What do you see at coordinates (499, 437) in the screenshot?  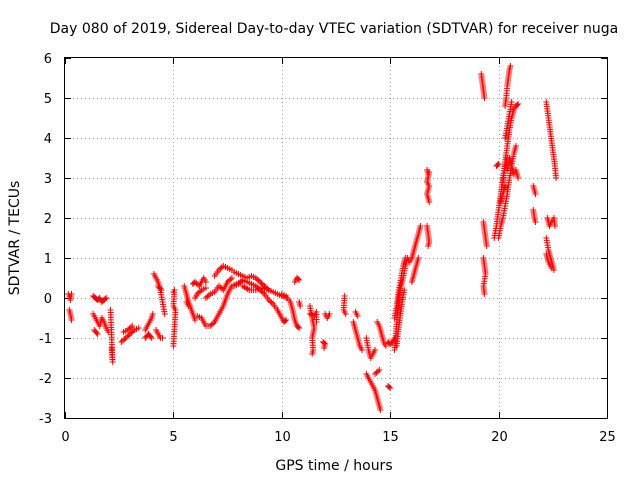 I see `x-tick-label: 20` at bounding box center [499, 437].